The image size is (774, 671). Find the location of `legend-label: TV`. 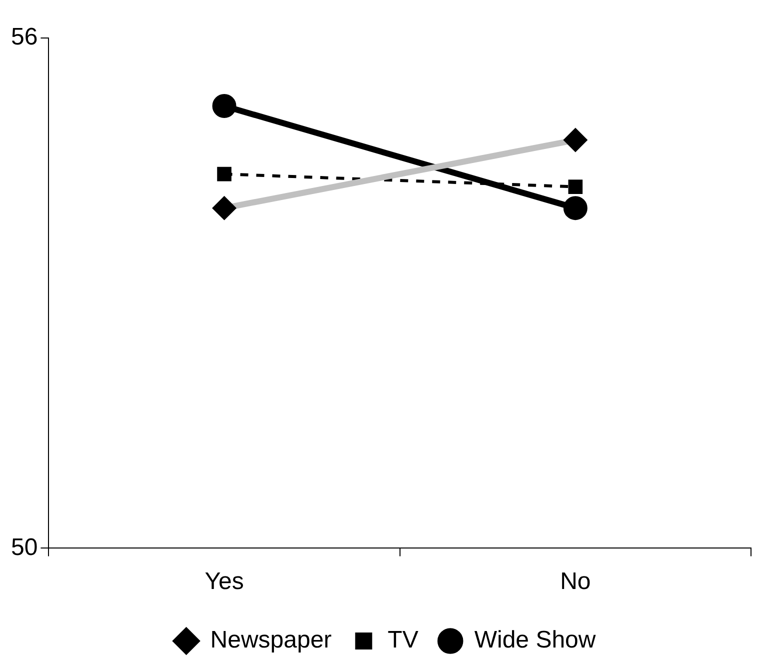

legend-label: TV is located at coordinates (403, 640).